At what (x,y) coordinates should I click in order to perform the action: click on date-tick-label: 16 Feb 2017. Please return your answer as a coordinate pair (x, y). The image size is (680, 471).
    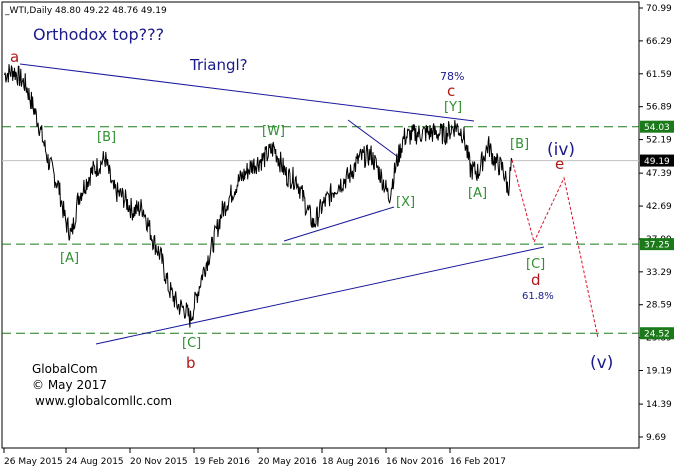
    Looking at the image, I should click on (478, 462).